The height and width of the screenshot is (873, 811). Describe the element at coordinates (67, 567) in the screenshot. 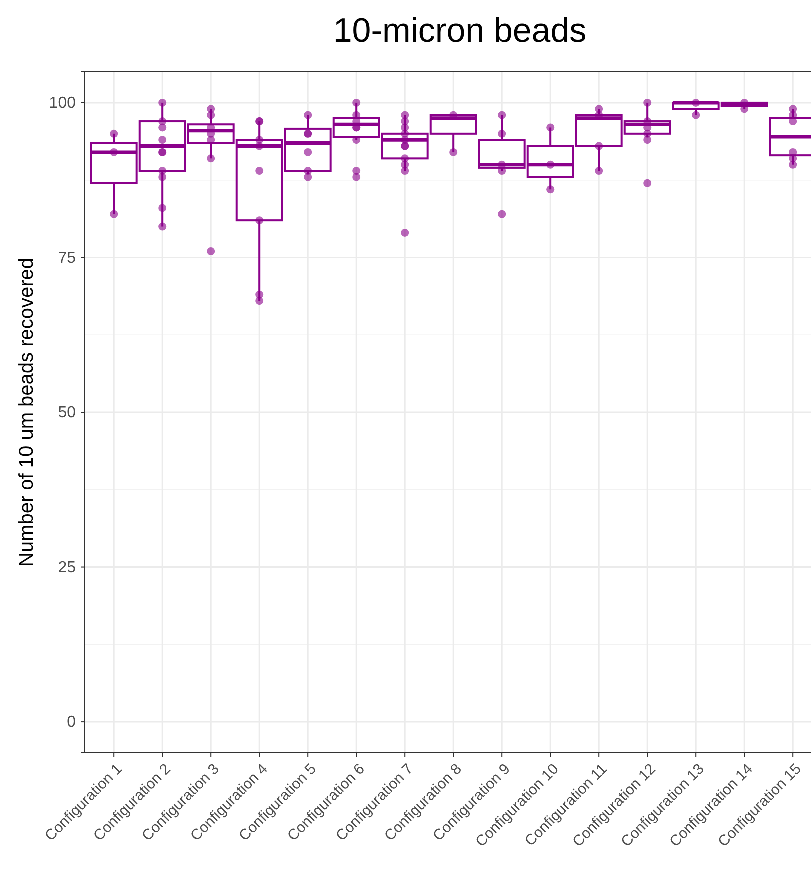

I see `y-tick-label: 25` at that location.